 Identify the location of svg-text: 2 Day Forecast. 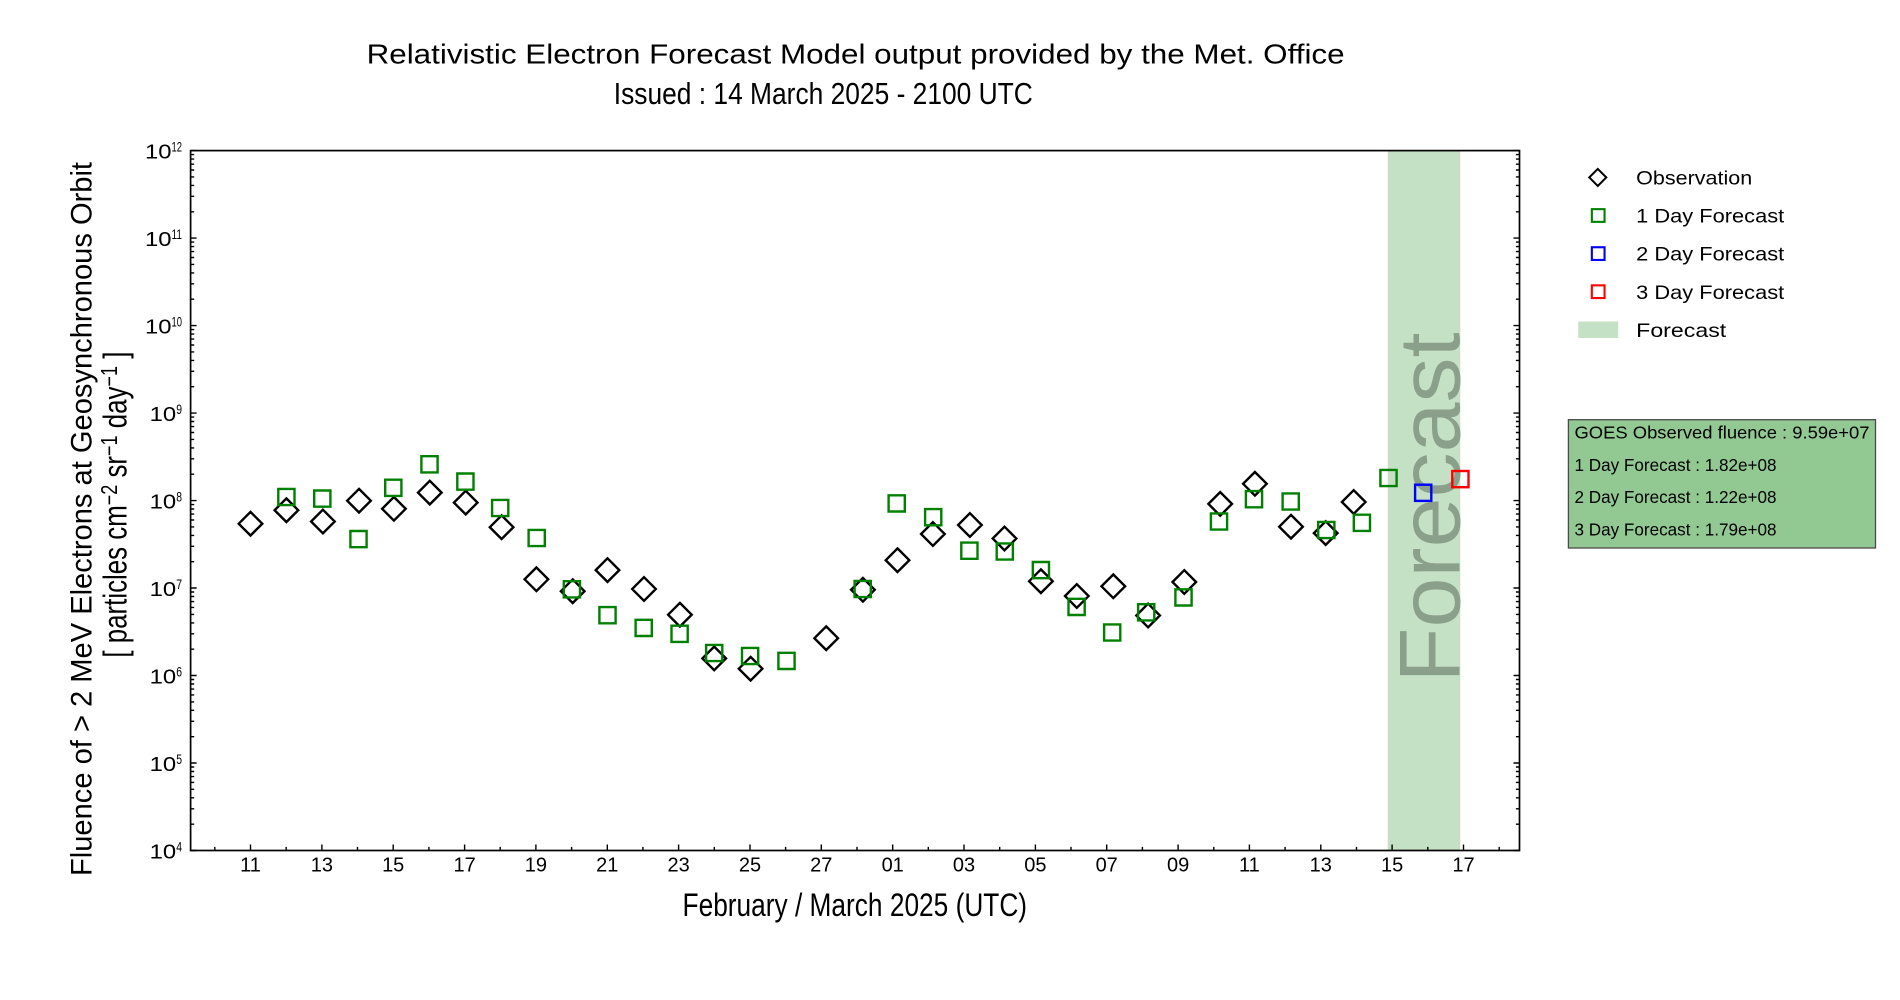
(1710, 255).